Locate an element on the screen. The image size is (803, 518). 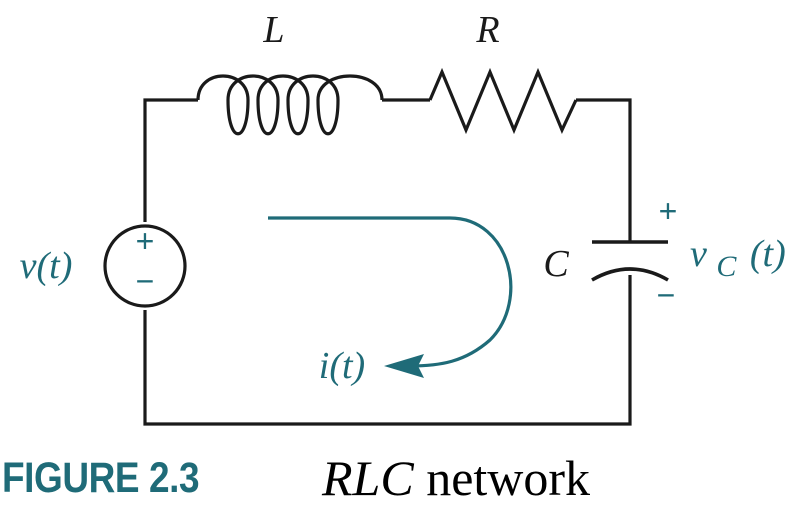
source-minus-sign: − is located at coordinates (145, 281).